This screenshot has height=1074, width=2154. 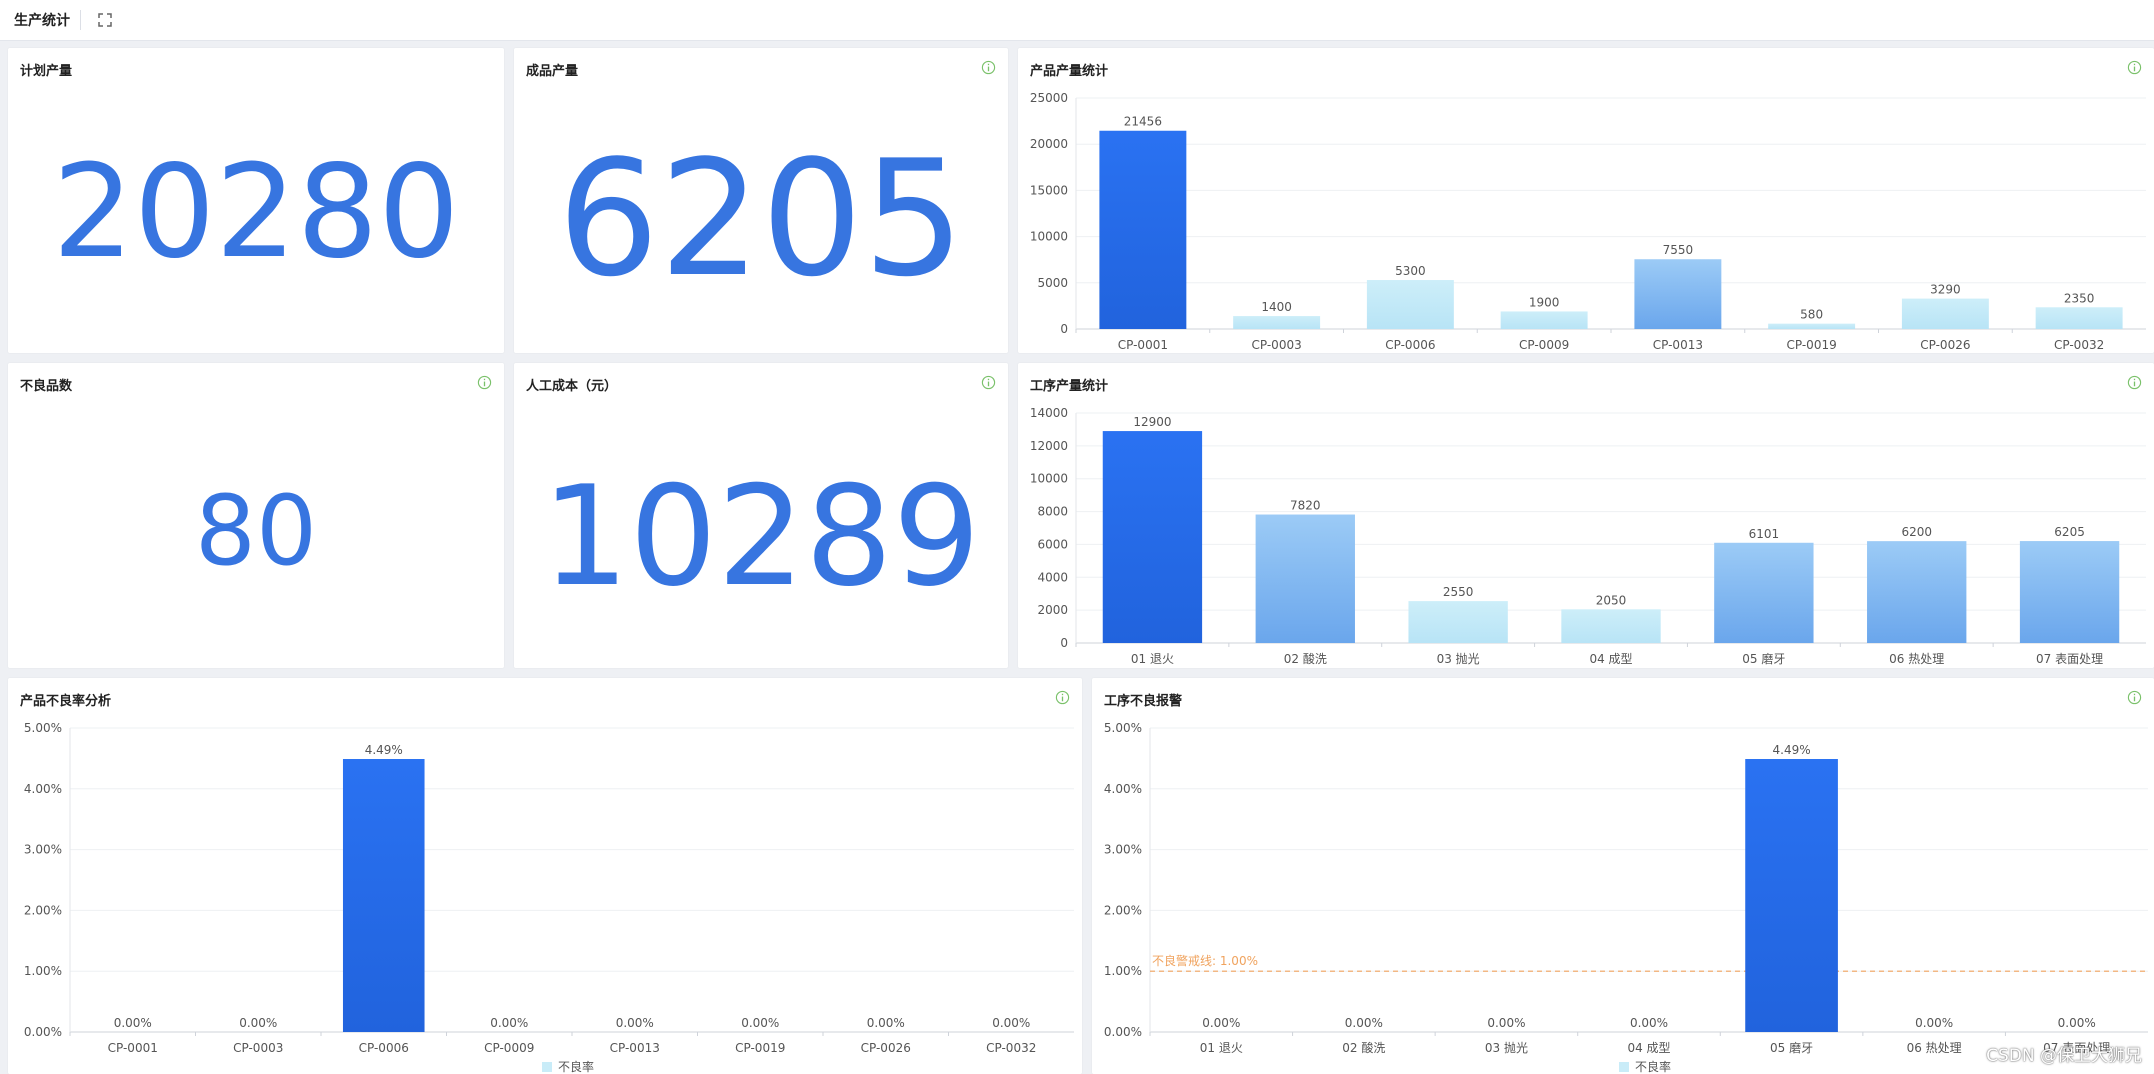 What do you see at coordinates (1123, 789) in the screenshot?
I see `y-tick-label: 4.00%` at bounding box center [1123, 789].